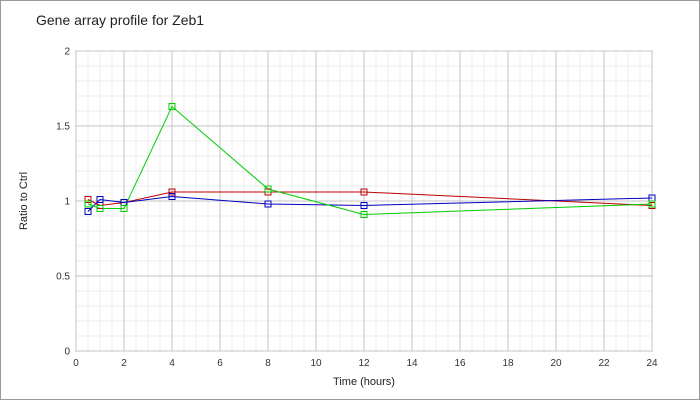  What do you see at coordinates (63, 202) in the screenshot?
I see `y-tick-labels: 0 0.5 1 1.5 2` at bounding box center [63, 202].